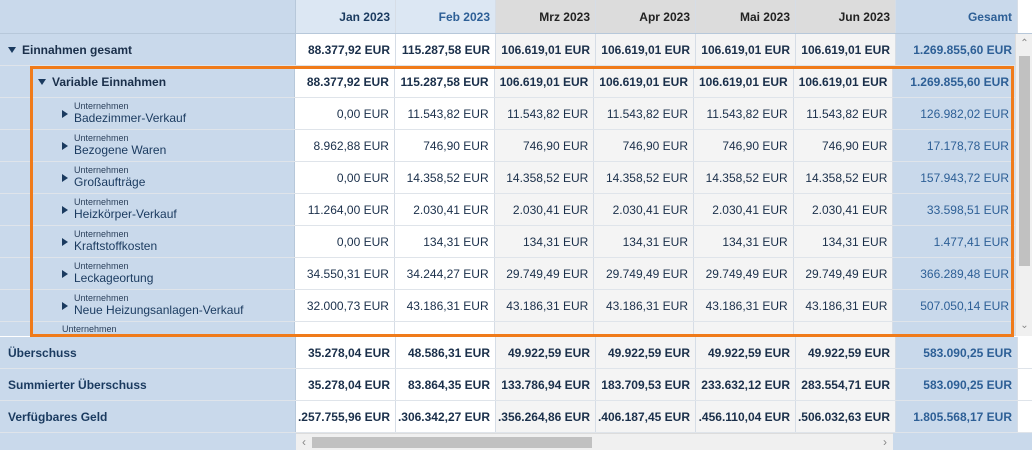  I want to click on header-month: Mai 2023, so click(746, 16).